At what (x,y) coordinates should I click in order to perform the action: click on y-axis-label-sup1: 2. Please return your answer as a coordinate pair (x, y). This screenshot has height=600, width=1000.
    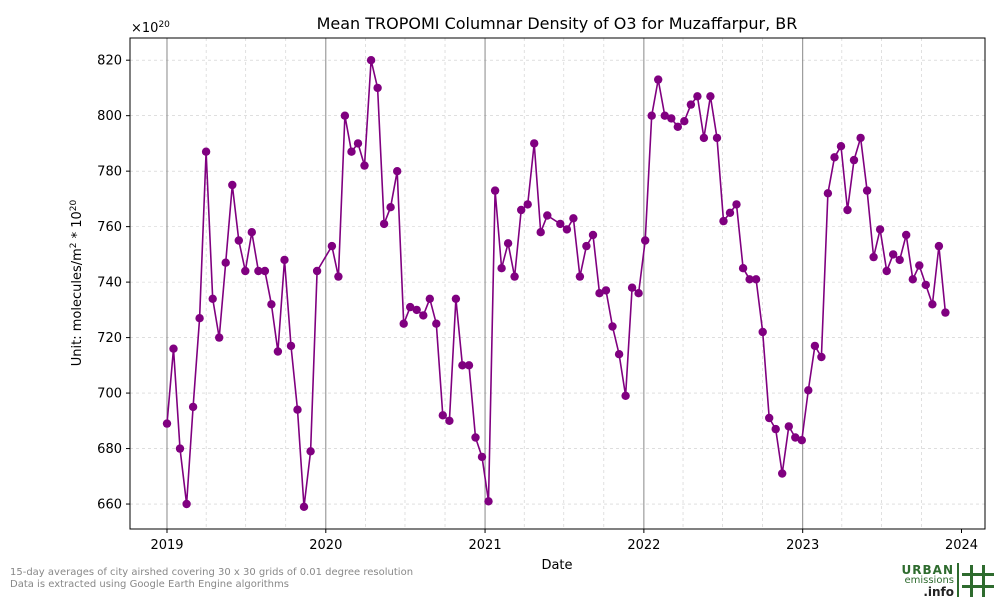
    Looking at the image, I should click on (74, 246).